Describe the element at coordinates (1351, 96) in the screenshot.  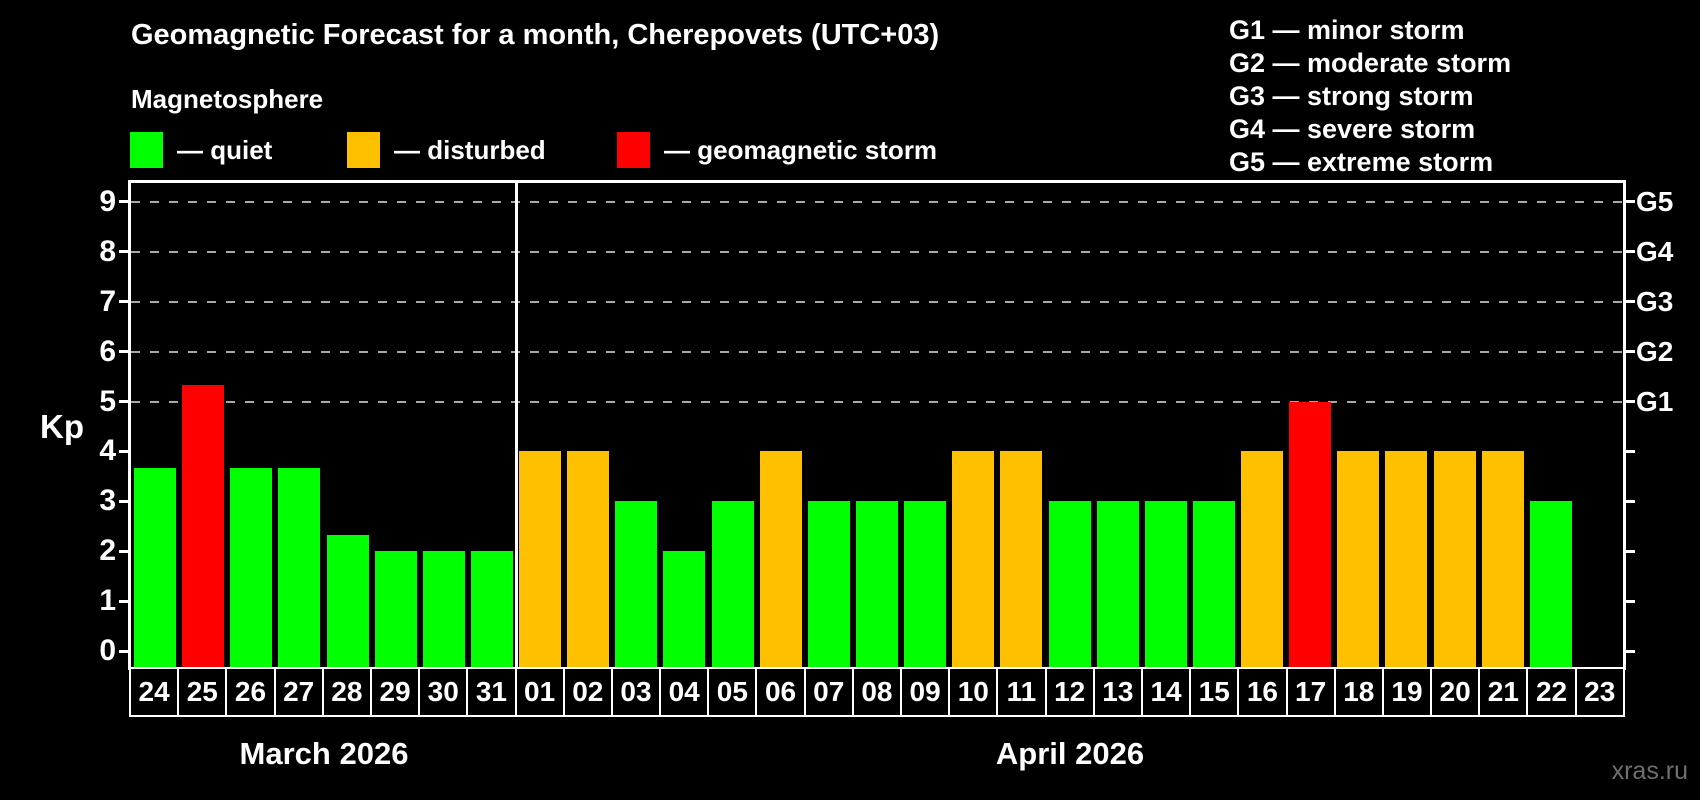
I see `g-scale-legend-row-g3: G3 — strong storm` at that location.